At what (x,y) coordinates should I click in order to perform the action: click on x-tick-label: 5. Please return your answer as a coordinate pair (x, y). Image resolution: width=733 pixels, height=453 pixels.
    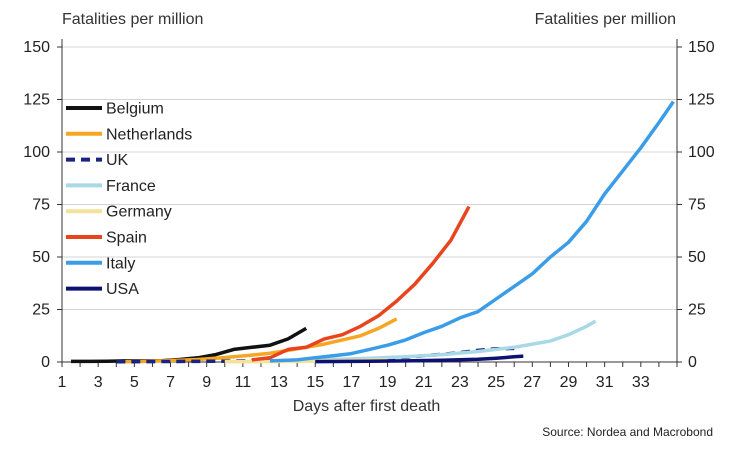
    Looking at the image, I should click on (134, 382).